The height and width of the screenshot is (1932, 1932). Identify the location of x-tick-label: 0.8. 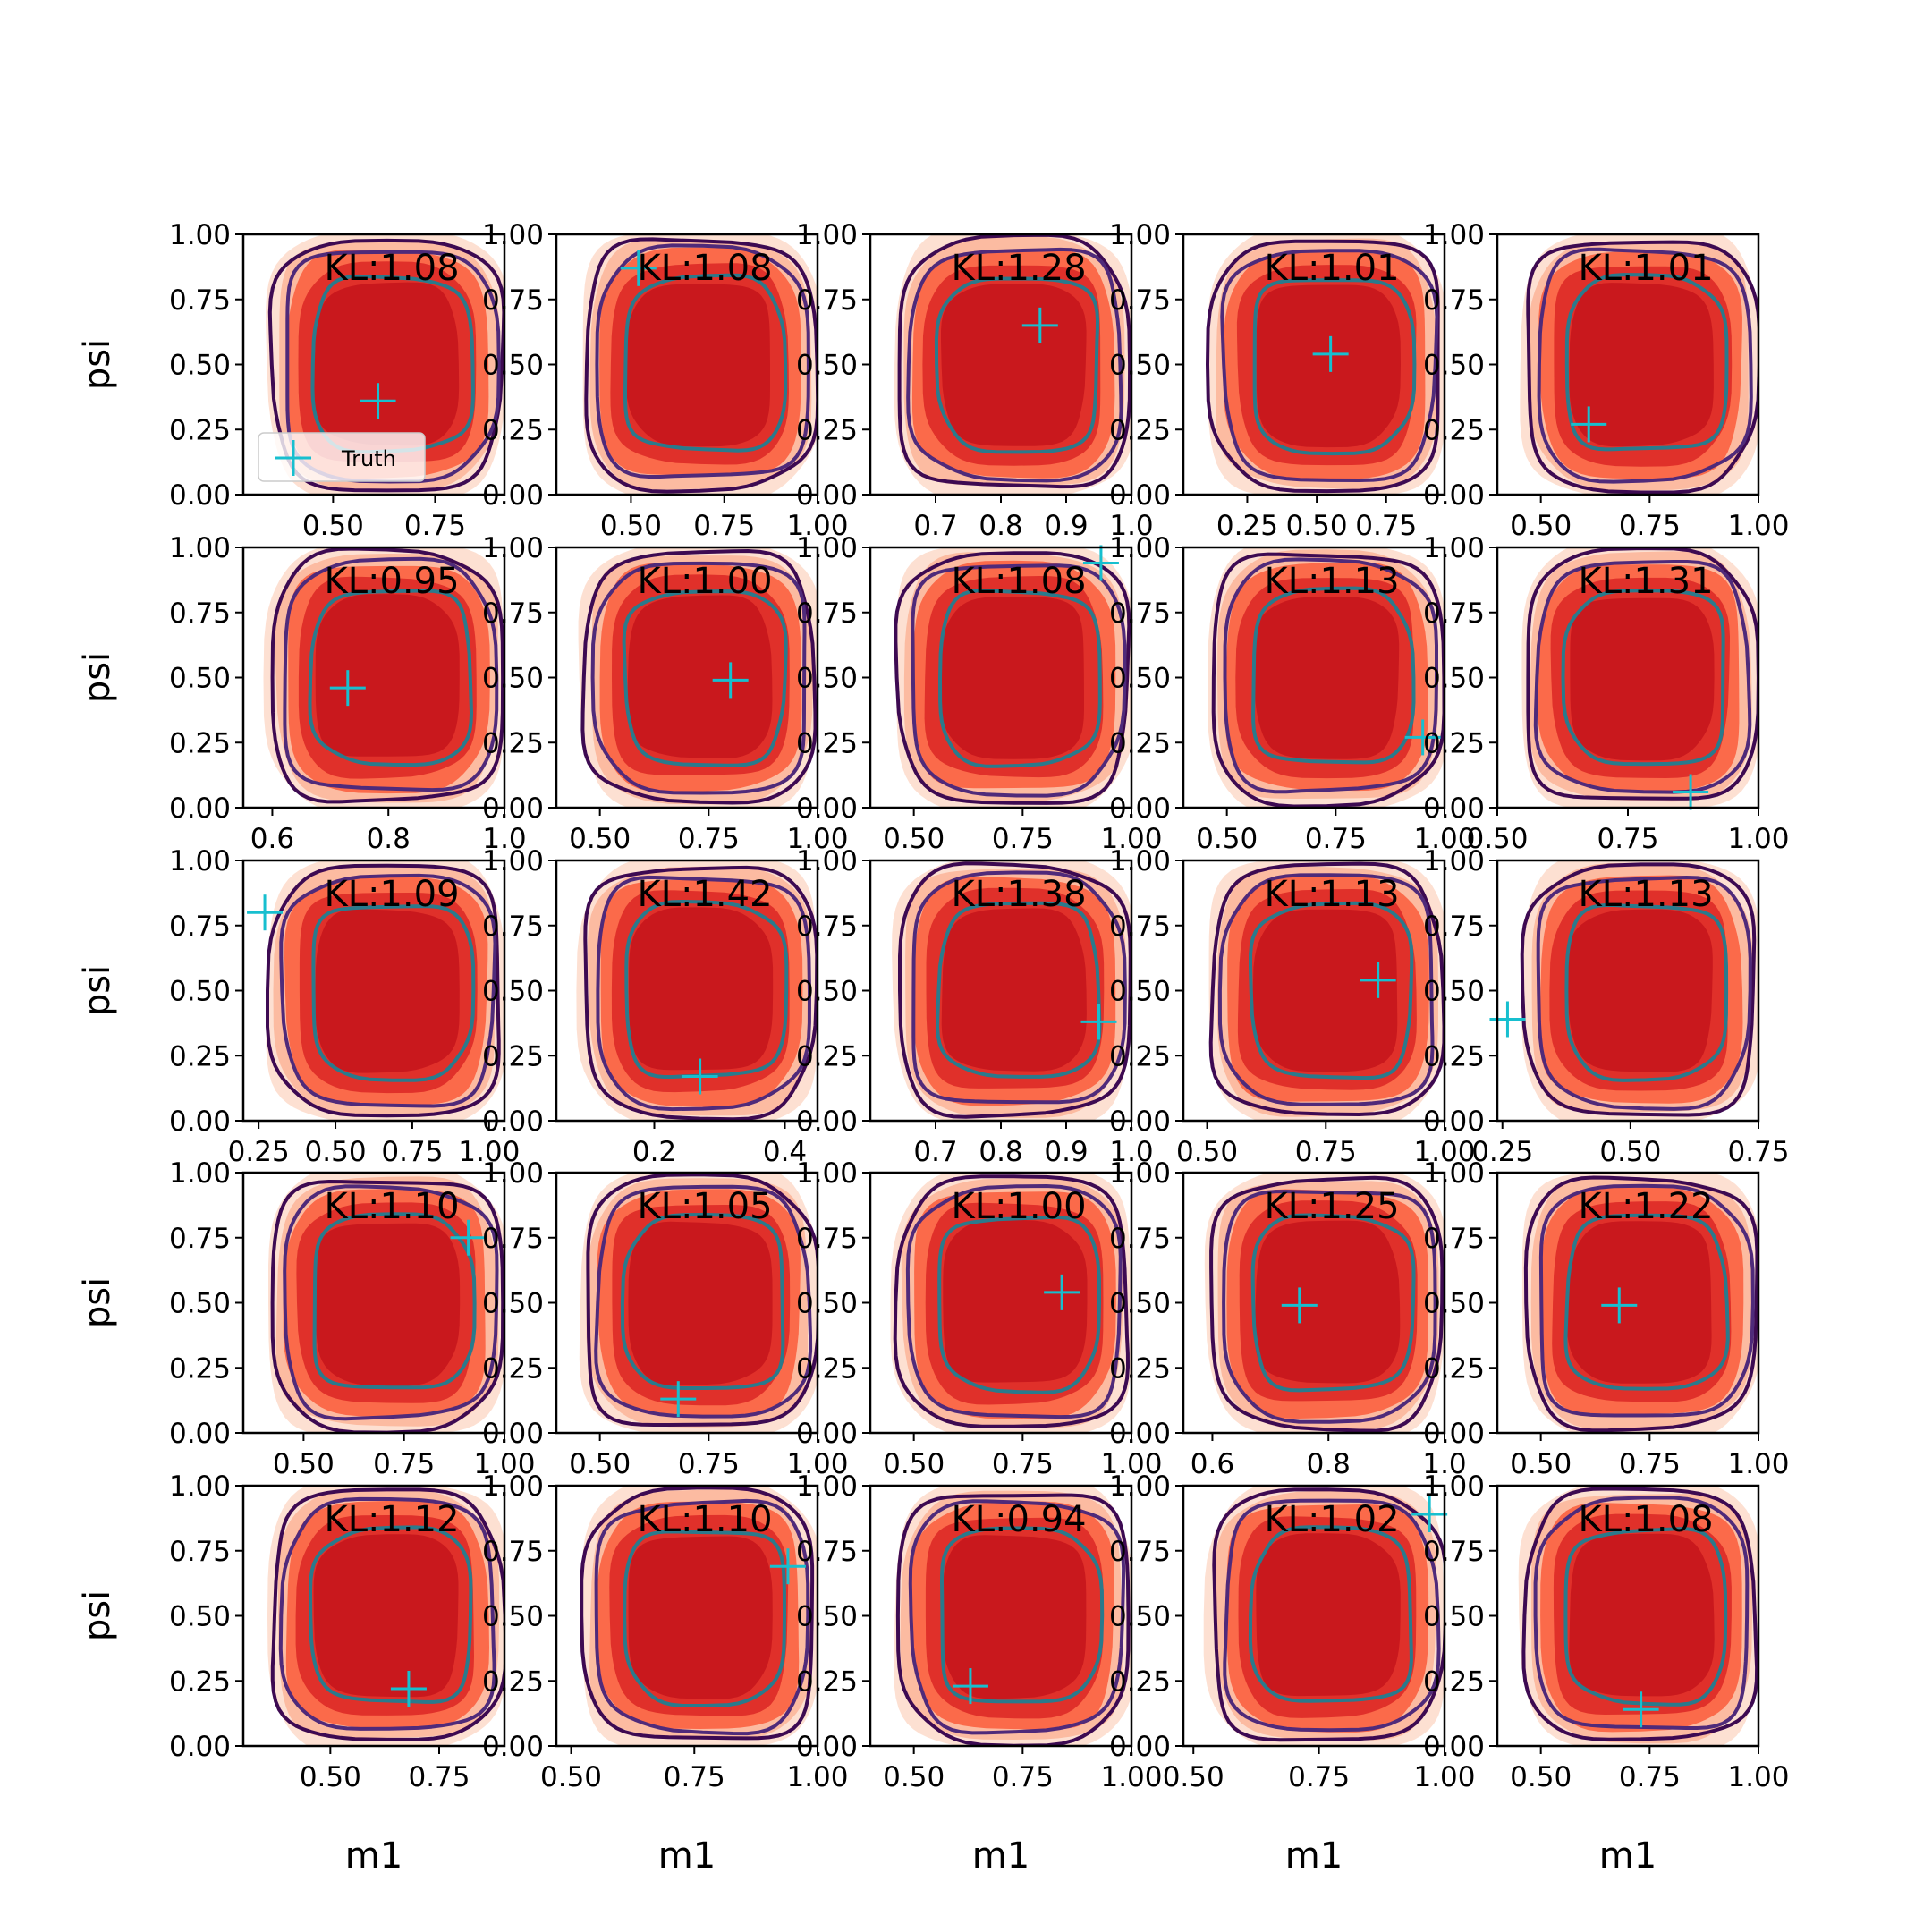
(389, 839).